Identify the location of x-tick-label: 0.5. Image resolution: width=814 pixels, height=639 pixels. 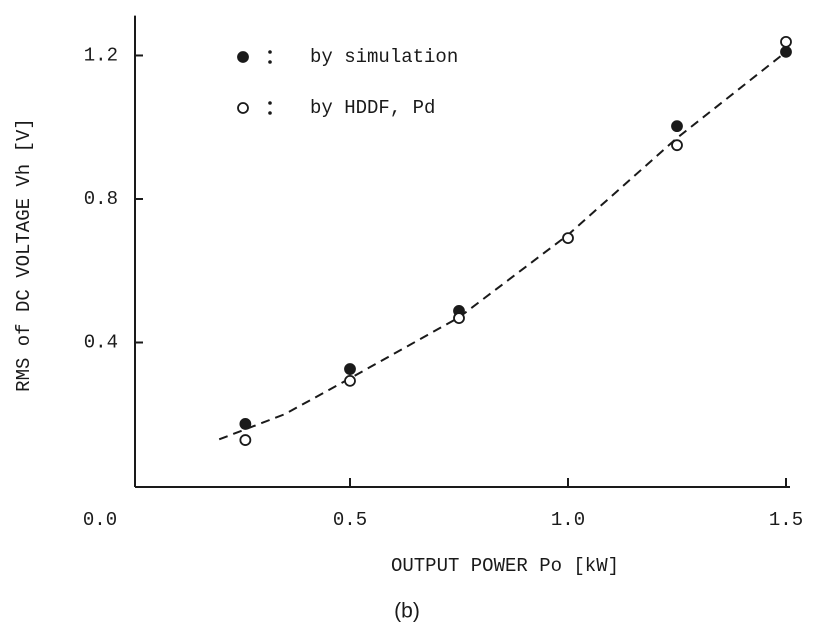
(350, 520).